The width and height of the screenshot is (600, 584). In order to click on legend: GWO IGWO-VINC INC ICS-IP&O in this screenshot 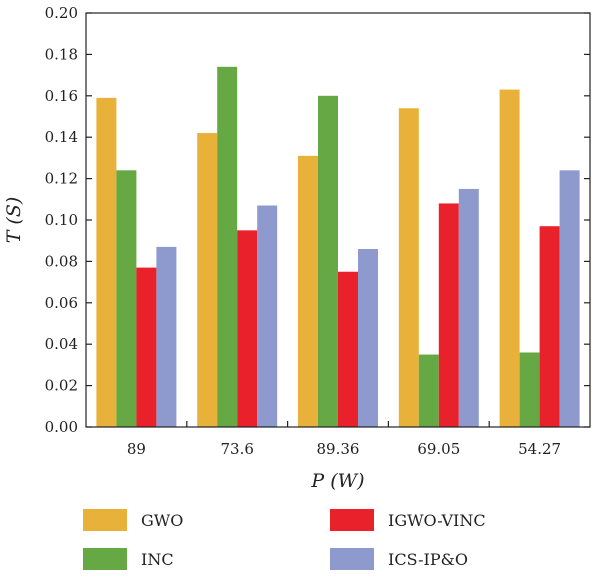, I will do `click(284, 539)`.